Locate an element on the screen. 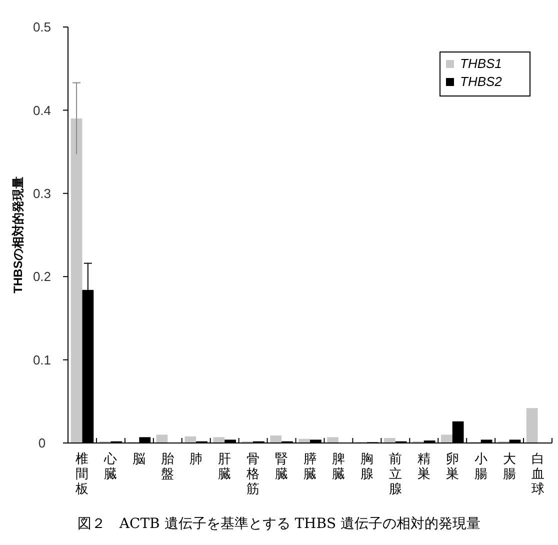  x-tick-label: 骨格筋 is located at coordinates (253, 474).